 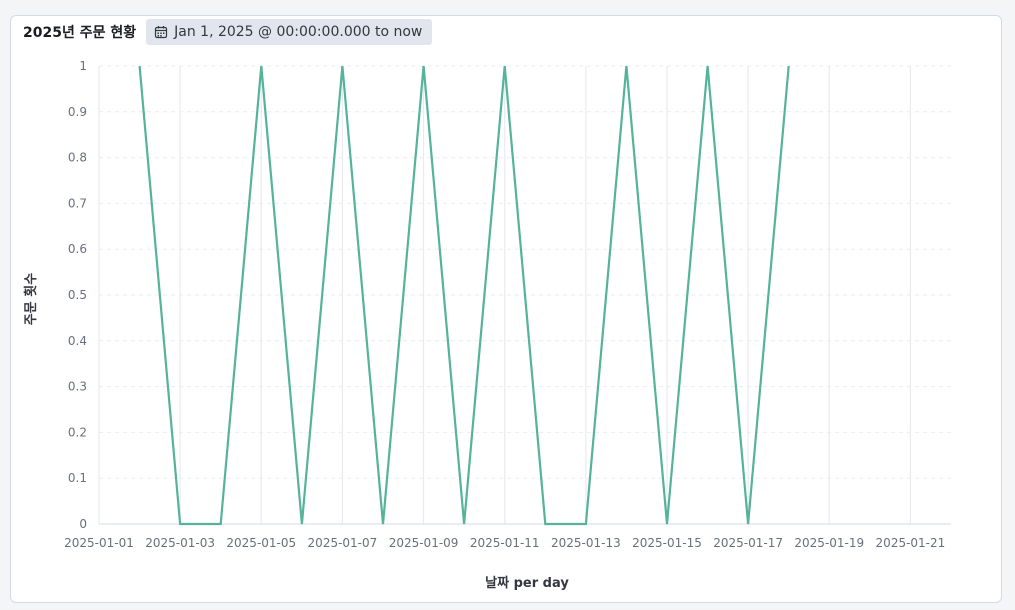 What do you see at coordinates (80, 33) in the screenshot?
I see `panel-title: 2025년 주문 현황` at bounding box center [80, 33].